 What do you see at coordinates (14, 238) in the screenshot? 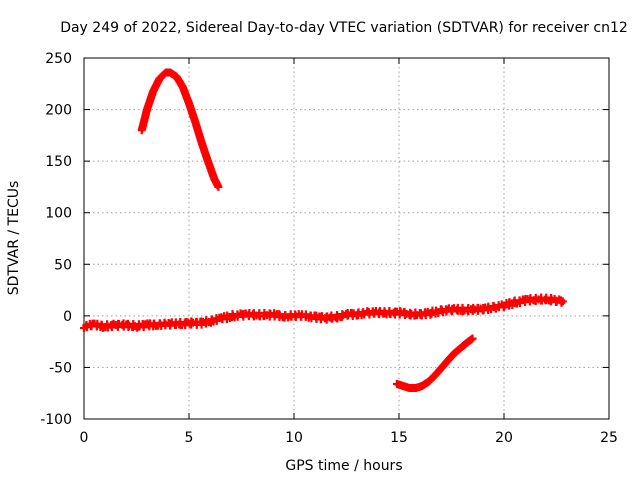
I see `y-axis-label: SDTVAR / TECUs` at bounding box center [14, 238].